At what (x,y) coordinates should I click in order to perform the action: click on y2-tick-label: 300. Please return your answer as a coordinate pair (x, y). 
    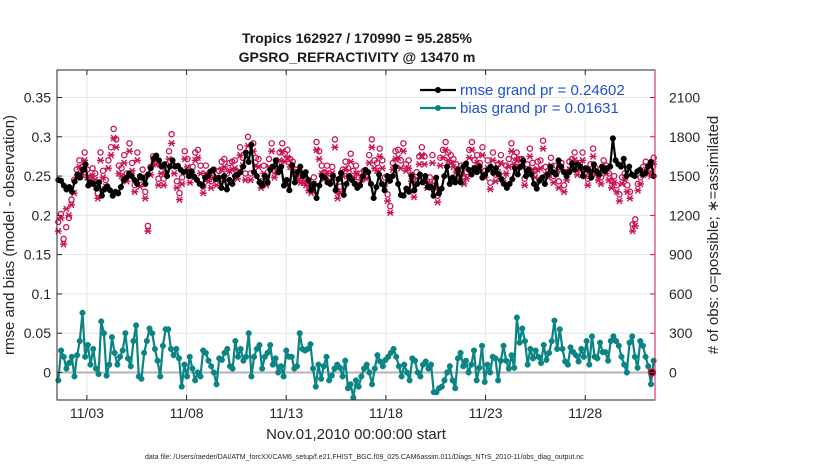
    Looking at the image, I should click on (681, 333).